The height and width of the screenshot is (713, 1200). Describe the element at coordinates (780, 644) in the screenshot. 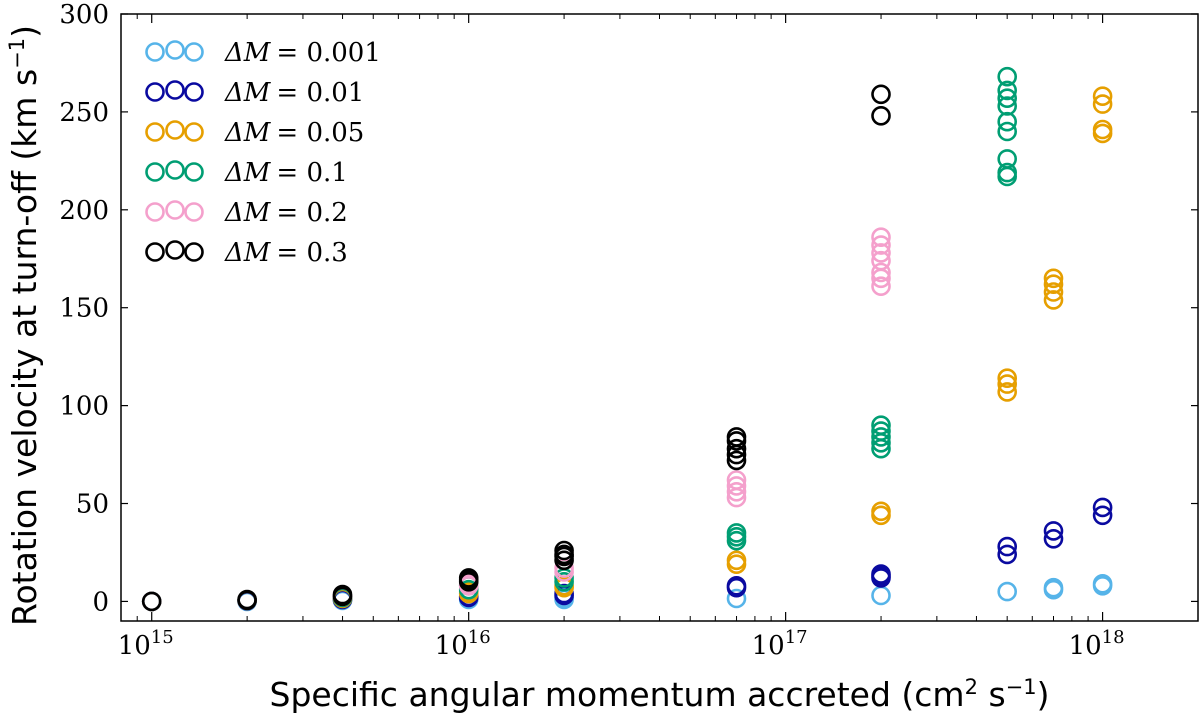

I see `x-tick-label: 1017` at that location.